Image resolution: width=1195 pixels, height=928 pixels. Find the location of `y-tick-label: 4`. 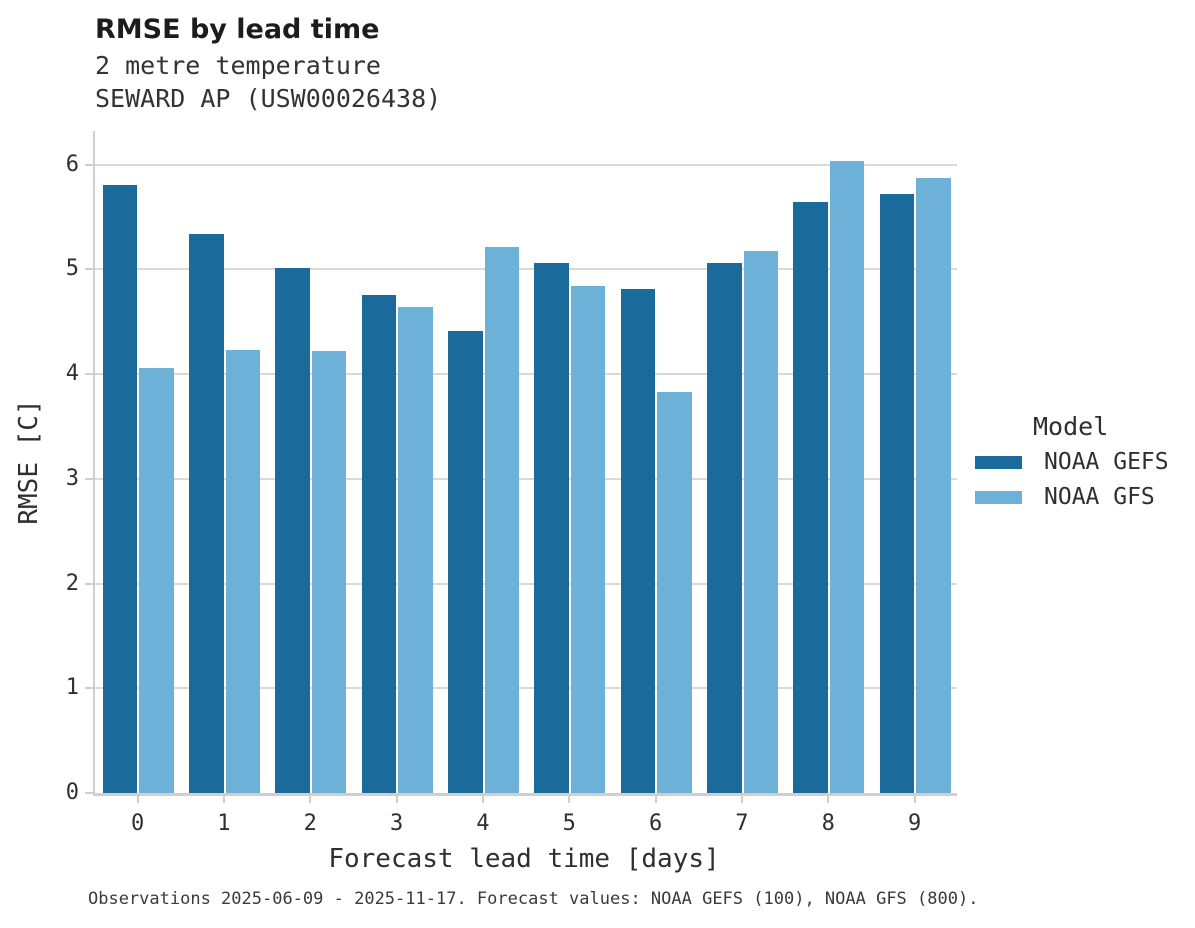

y-tick-label: 4 is located at coordinates (72, 373).